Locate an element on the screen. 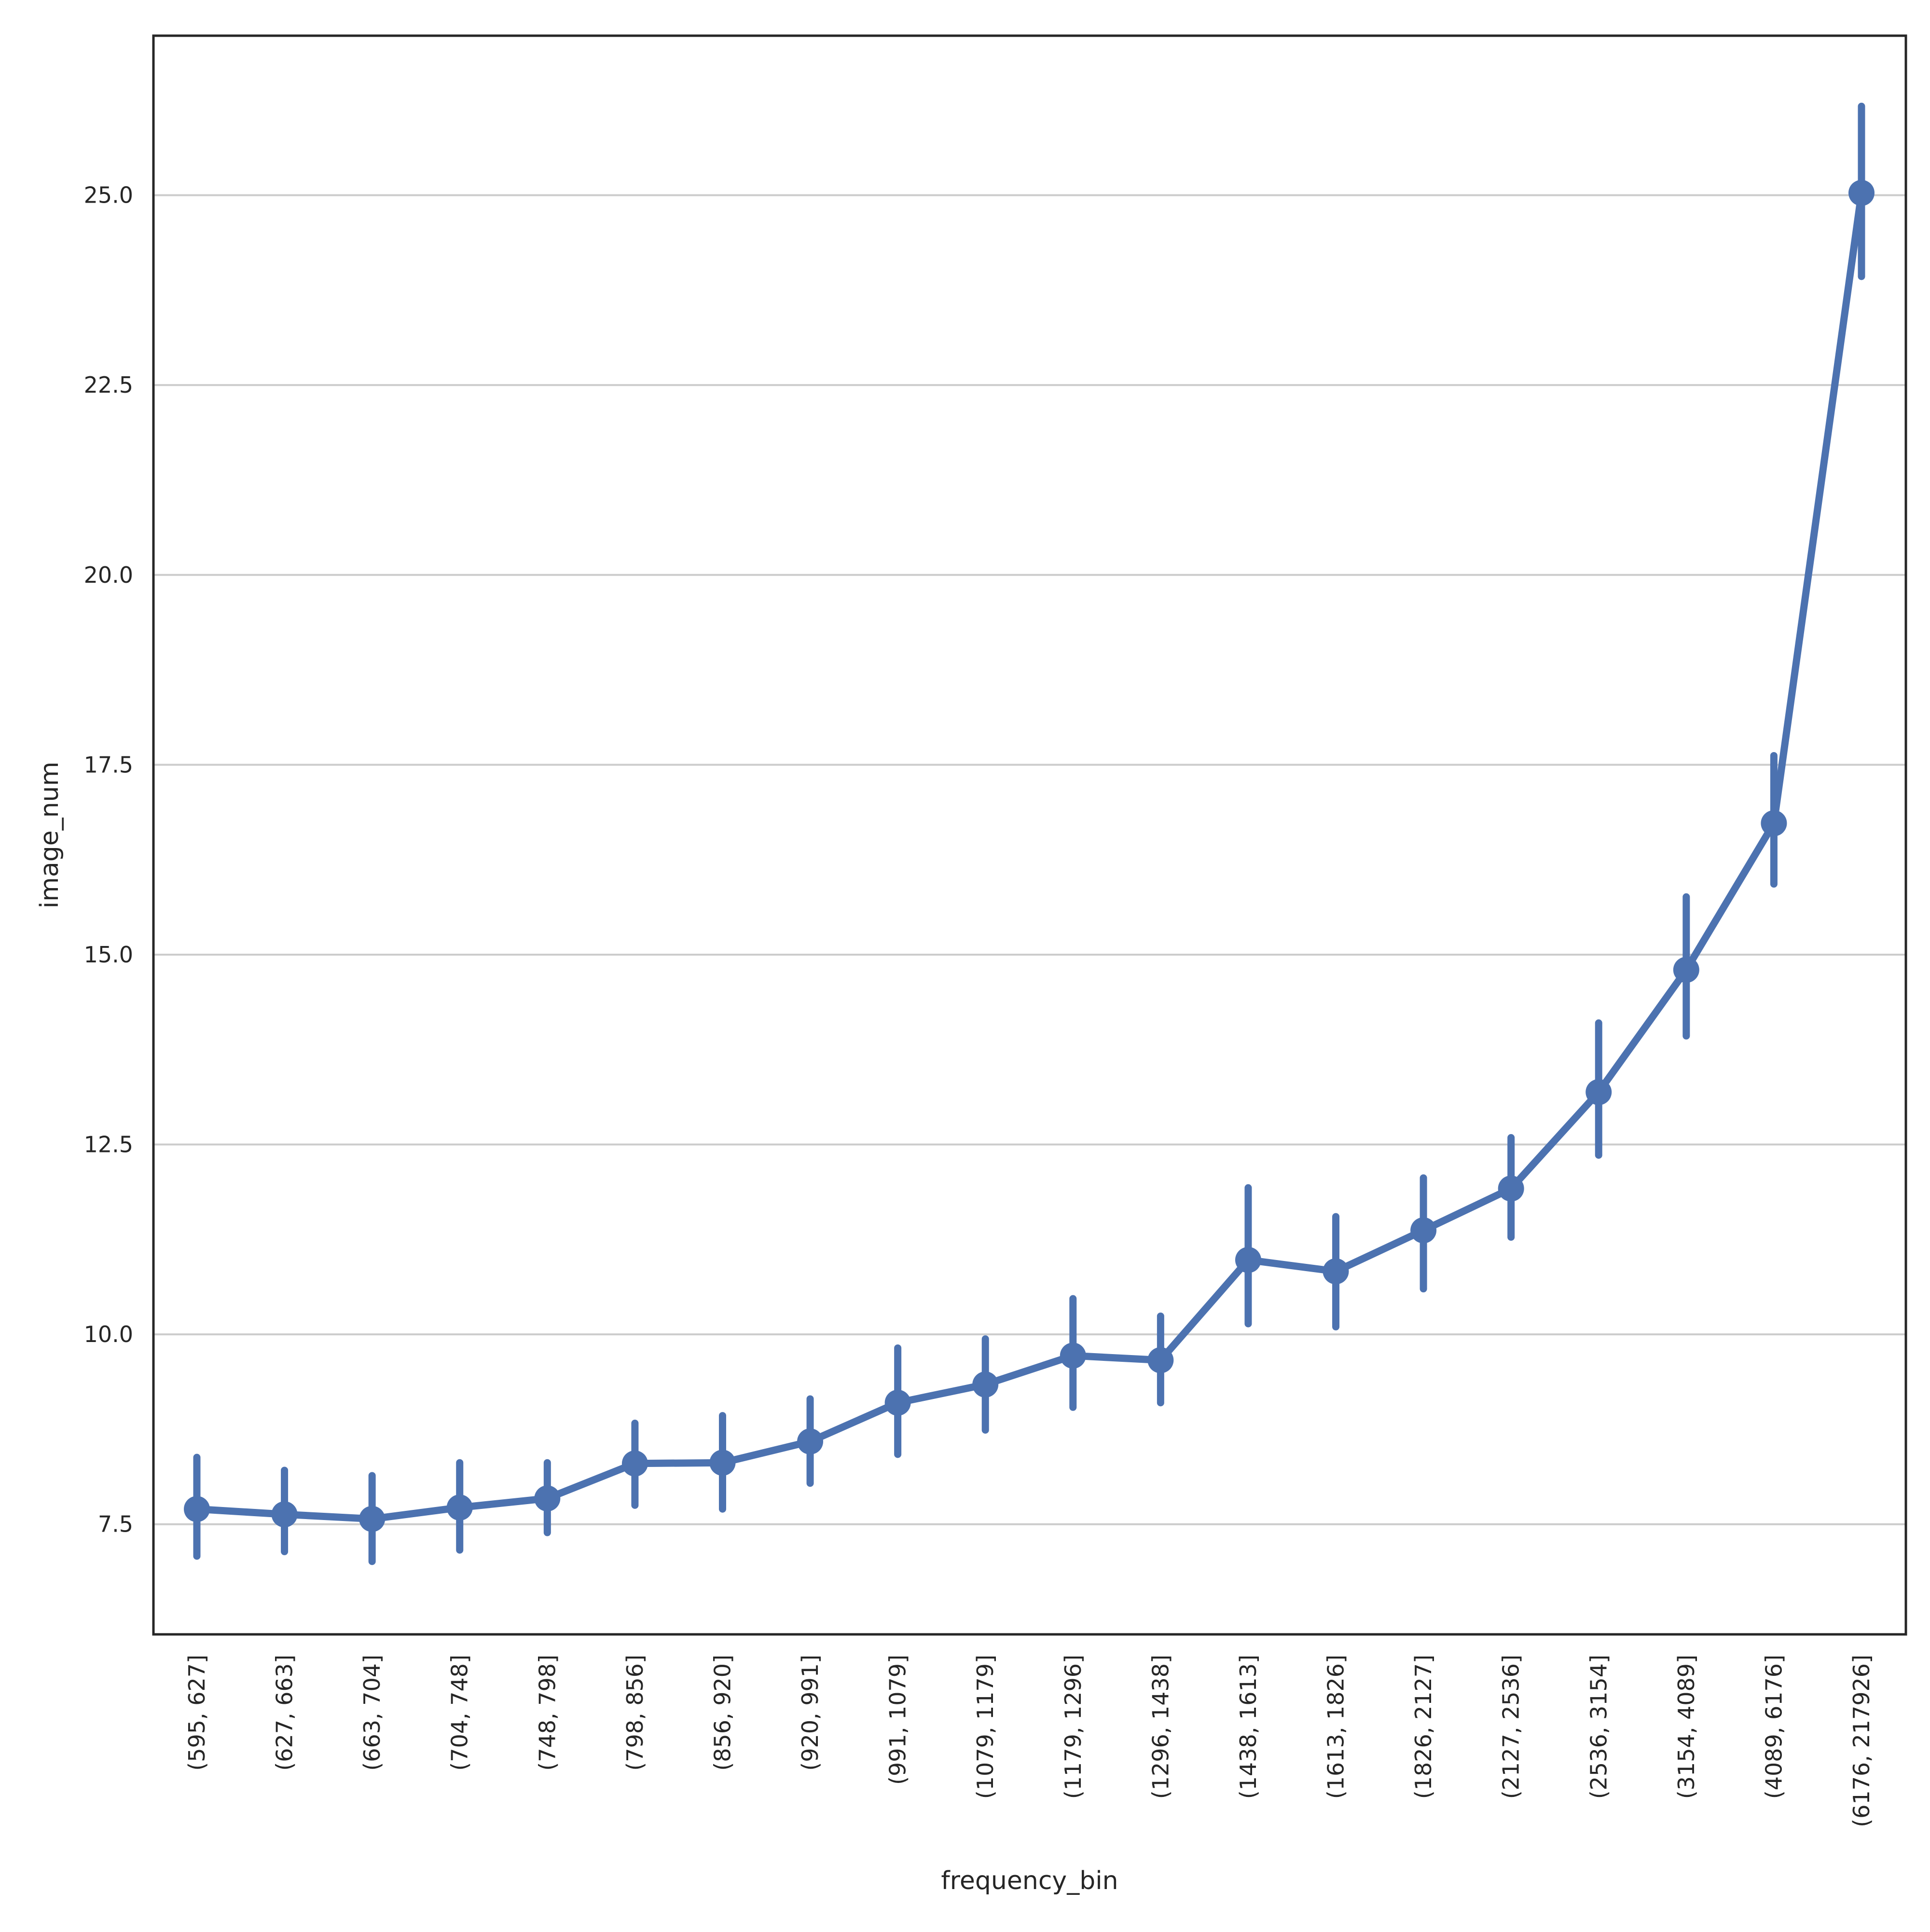  y-tick-label: 7.5 is located at coordinates (115, 1524).